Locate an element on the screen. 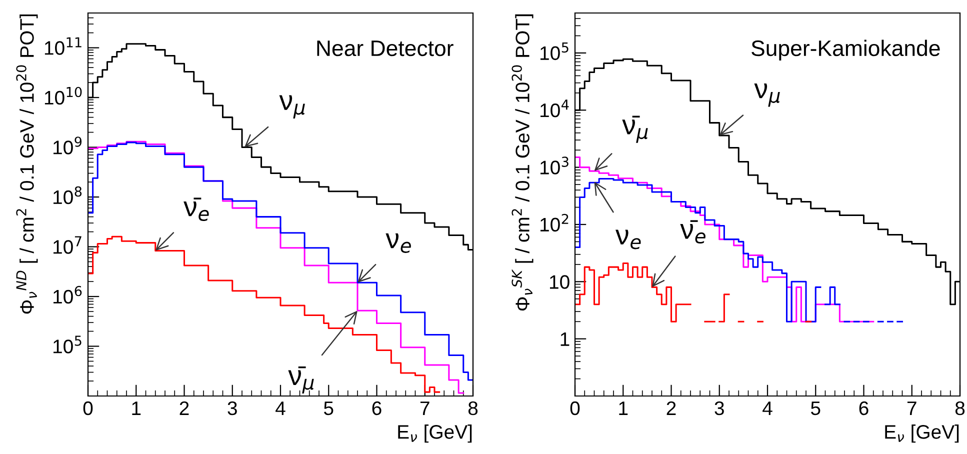  y-tick-label: 10$^{10}$ is located at coordinates (63, 95).